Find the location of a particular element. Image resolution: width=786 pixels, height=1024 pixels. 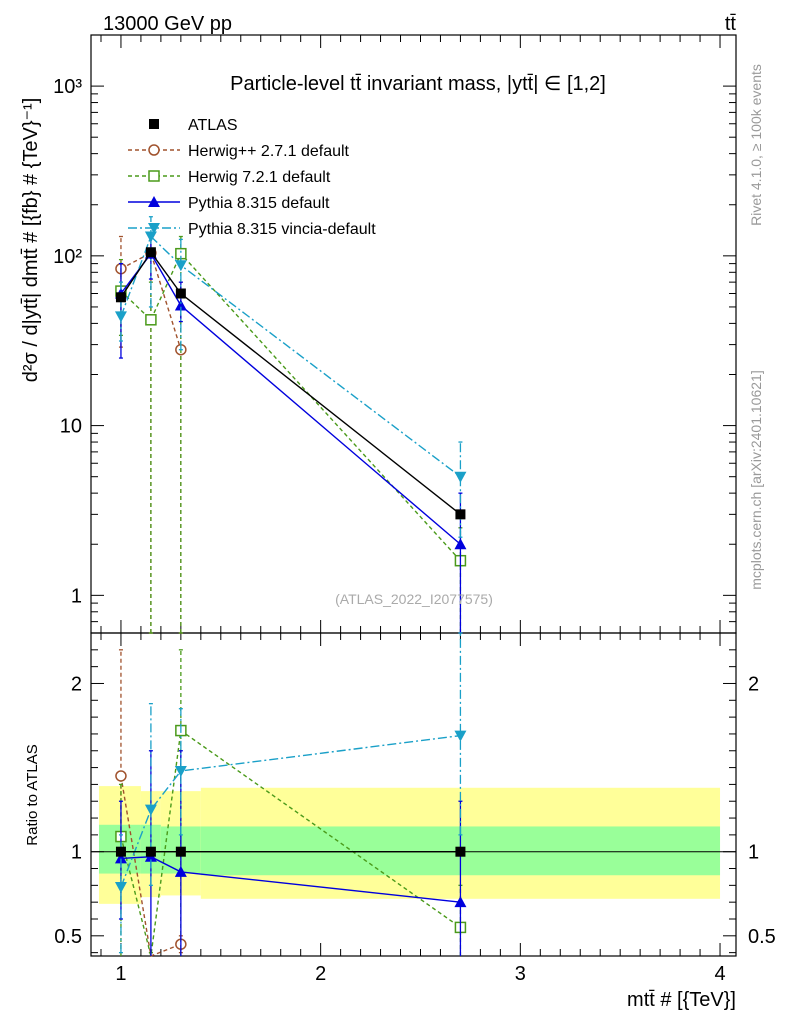

ratio-tick-label-right: 0.5 is located at coordinates (762, 937).